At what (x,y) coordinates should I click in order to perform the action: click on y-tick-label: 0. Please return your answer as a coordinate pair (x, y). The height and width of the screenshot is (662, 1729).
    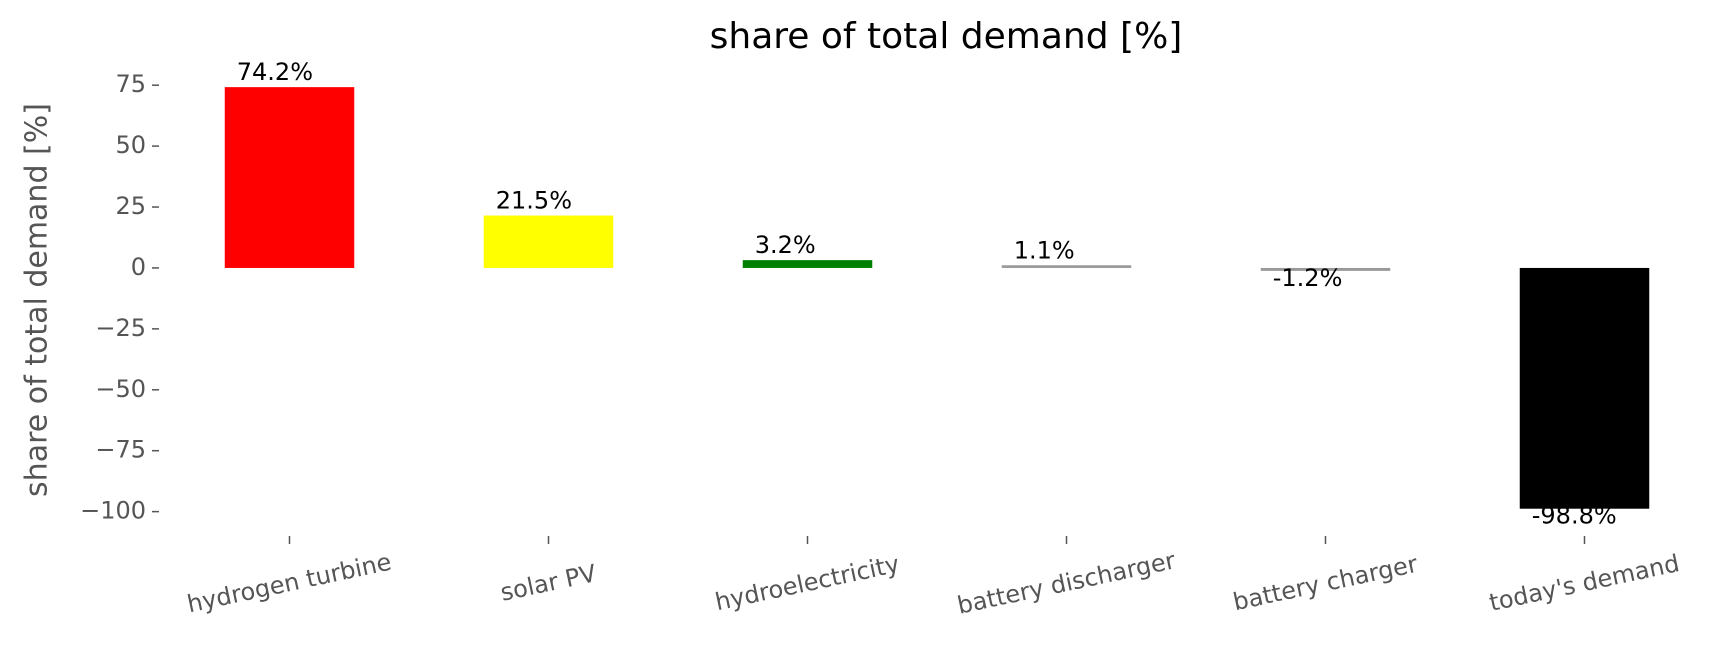
    Looking at the image, I should click on (138, 267).